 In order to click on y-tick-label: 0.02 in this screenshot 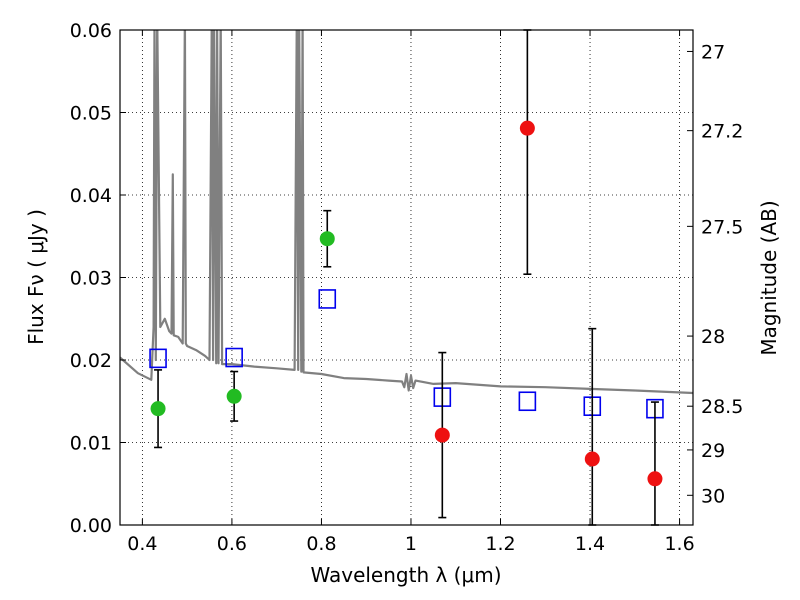, I will do `click(91, 361)`.